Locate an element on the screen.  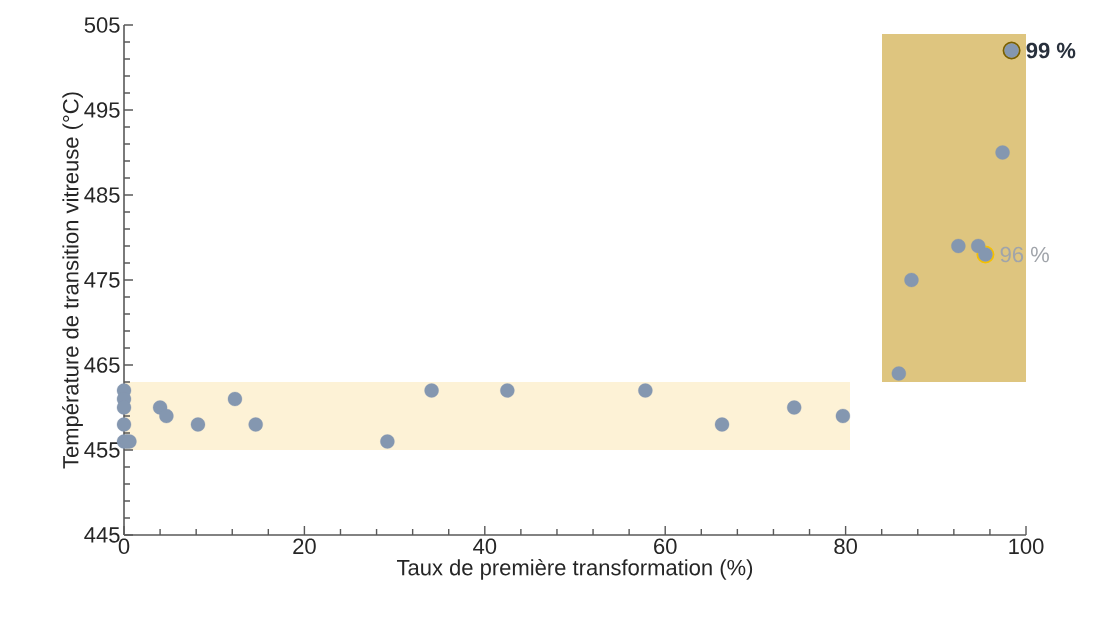
y-tick-label: 465 is located at coordinates (102, 365).